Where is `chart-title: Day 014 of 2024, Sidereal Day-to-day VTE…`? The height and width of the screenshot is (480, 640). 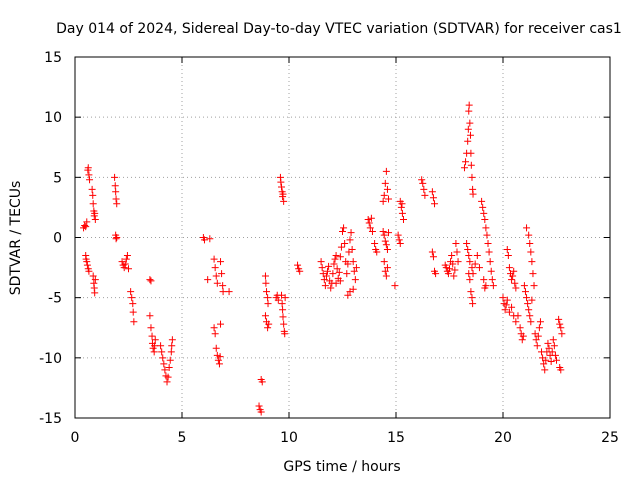 chart-title: Day 014 of 2024, Sidereal Day-to-day VTE… is located at coordinates (339, 29).